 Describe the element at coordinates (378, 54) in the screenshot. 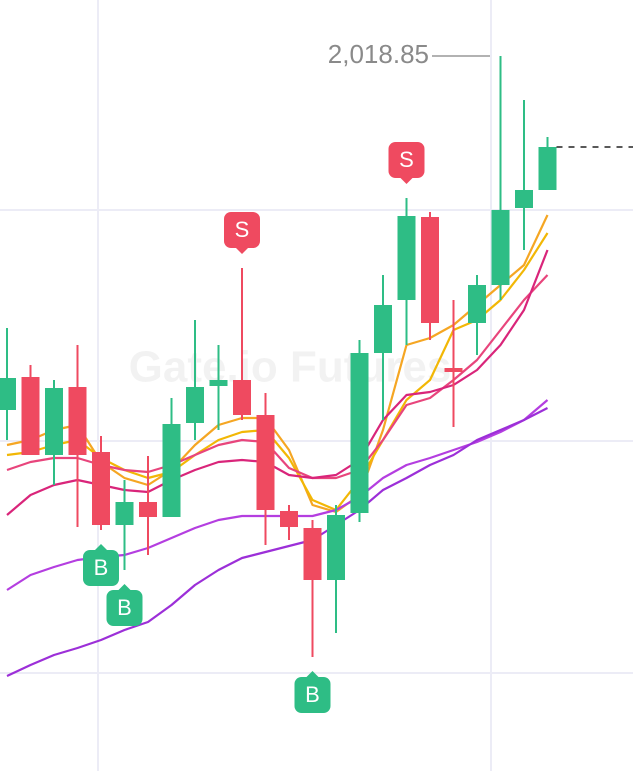

I see `price-marker-label: 2,018.85` at that location.